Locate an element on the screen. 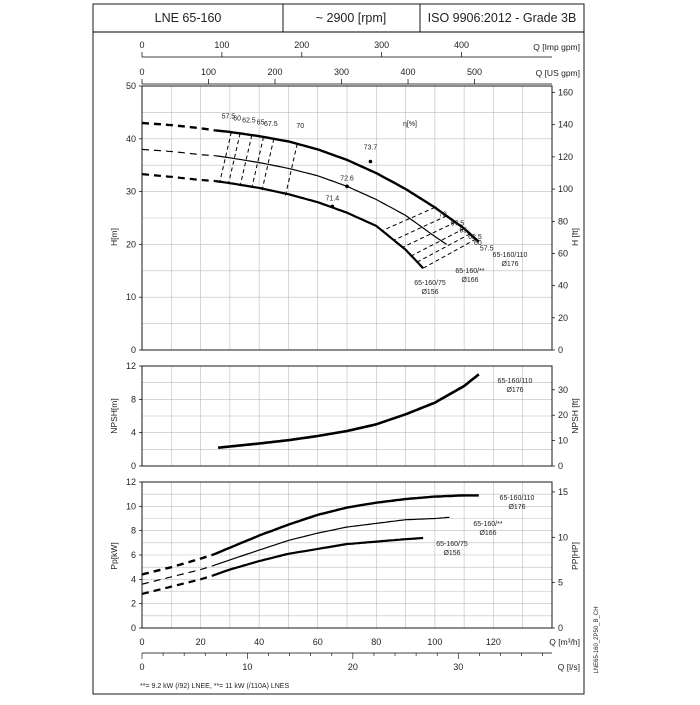  head-right-tick-label: 0 is located at coordinates (560, 350).